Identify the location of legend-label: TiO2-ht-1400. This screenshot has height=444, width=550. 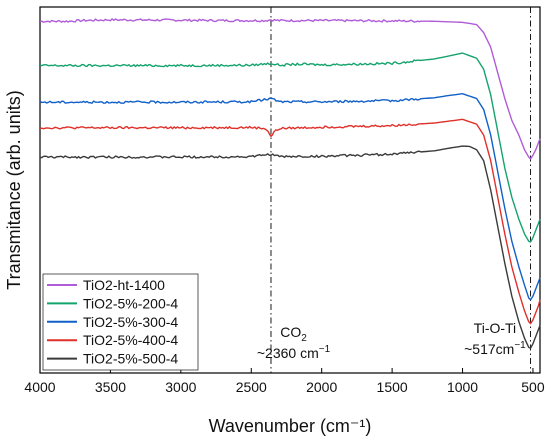
(124, 285).